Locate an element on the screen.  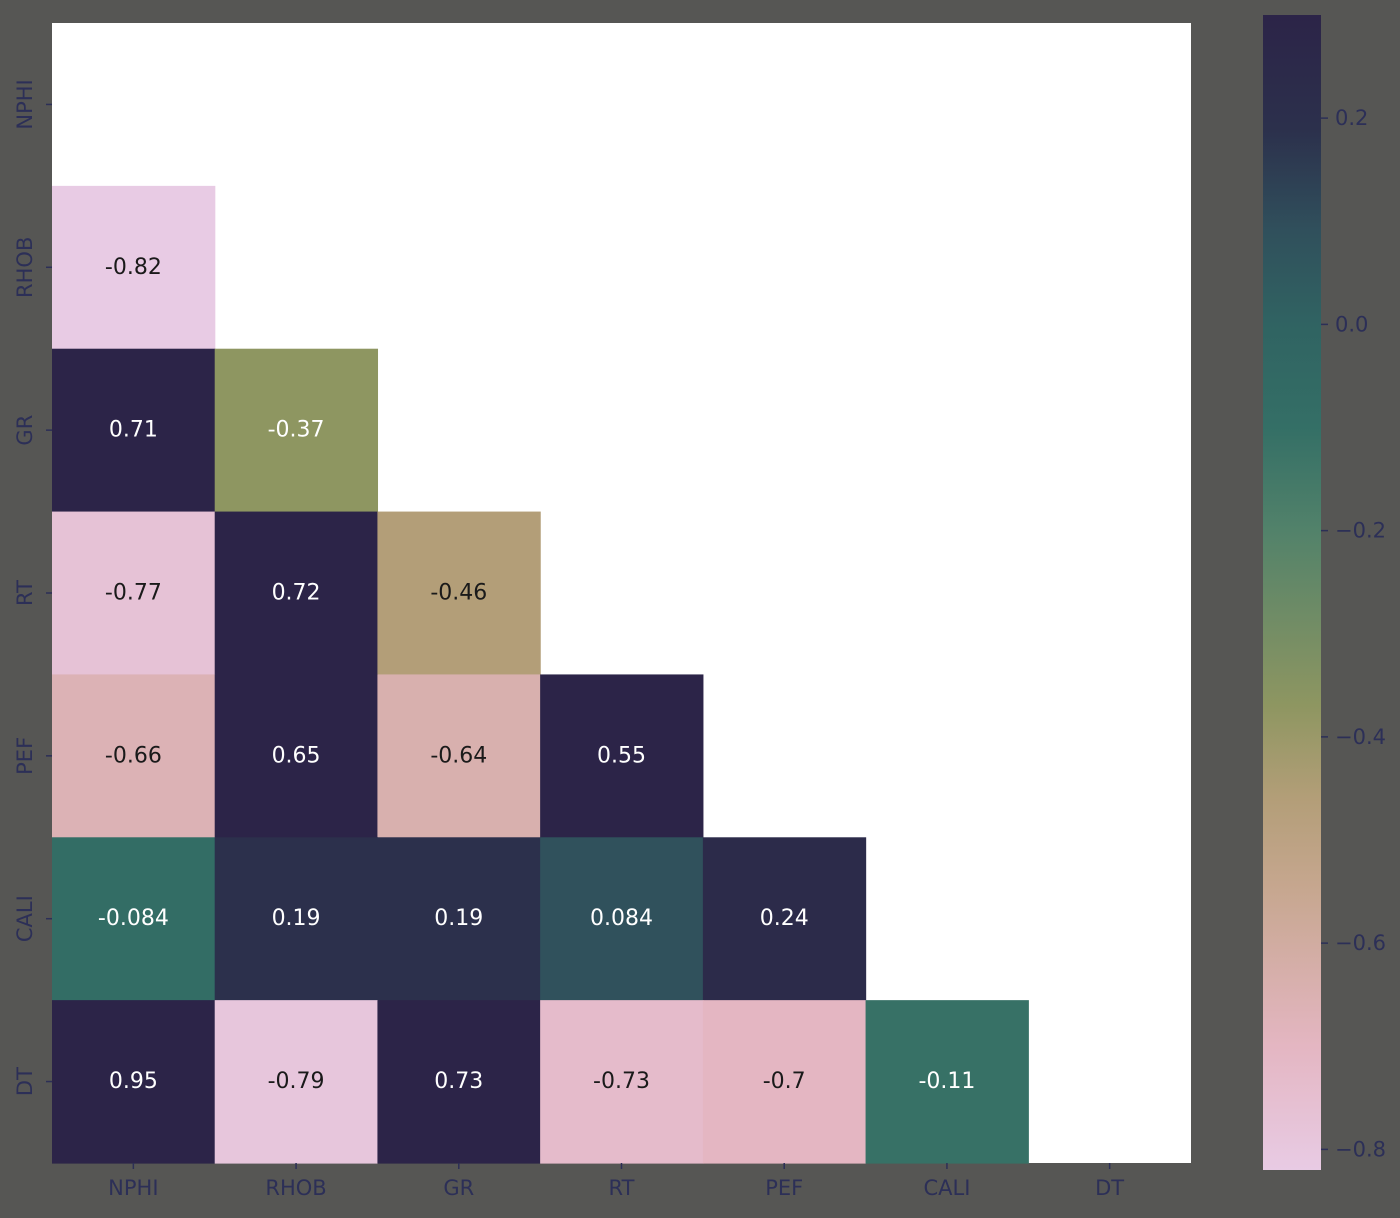
x-tick-label: DT is located at coordinates (1109, 1188).